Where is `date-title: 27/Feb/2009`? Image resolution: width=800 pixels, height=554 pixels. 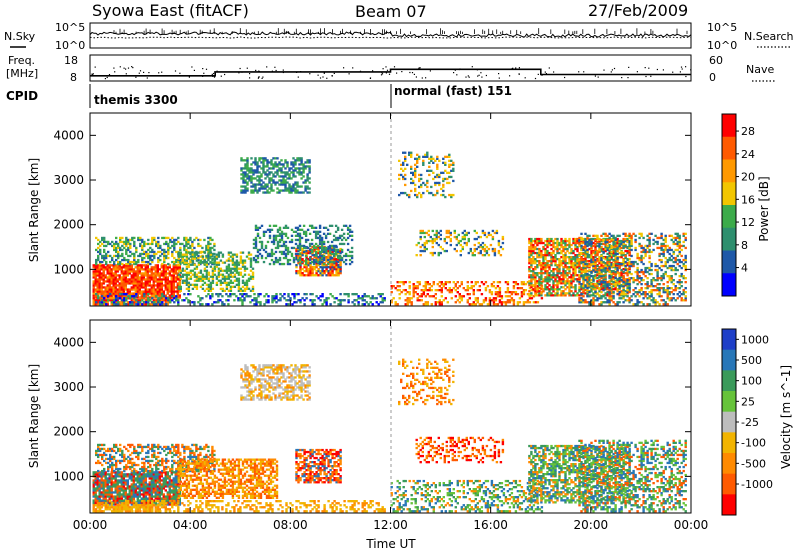
date-title: 27/Feb/2009 is located at coordinates (638, 10).